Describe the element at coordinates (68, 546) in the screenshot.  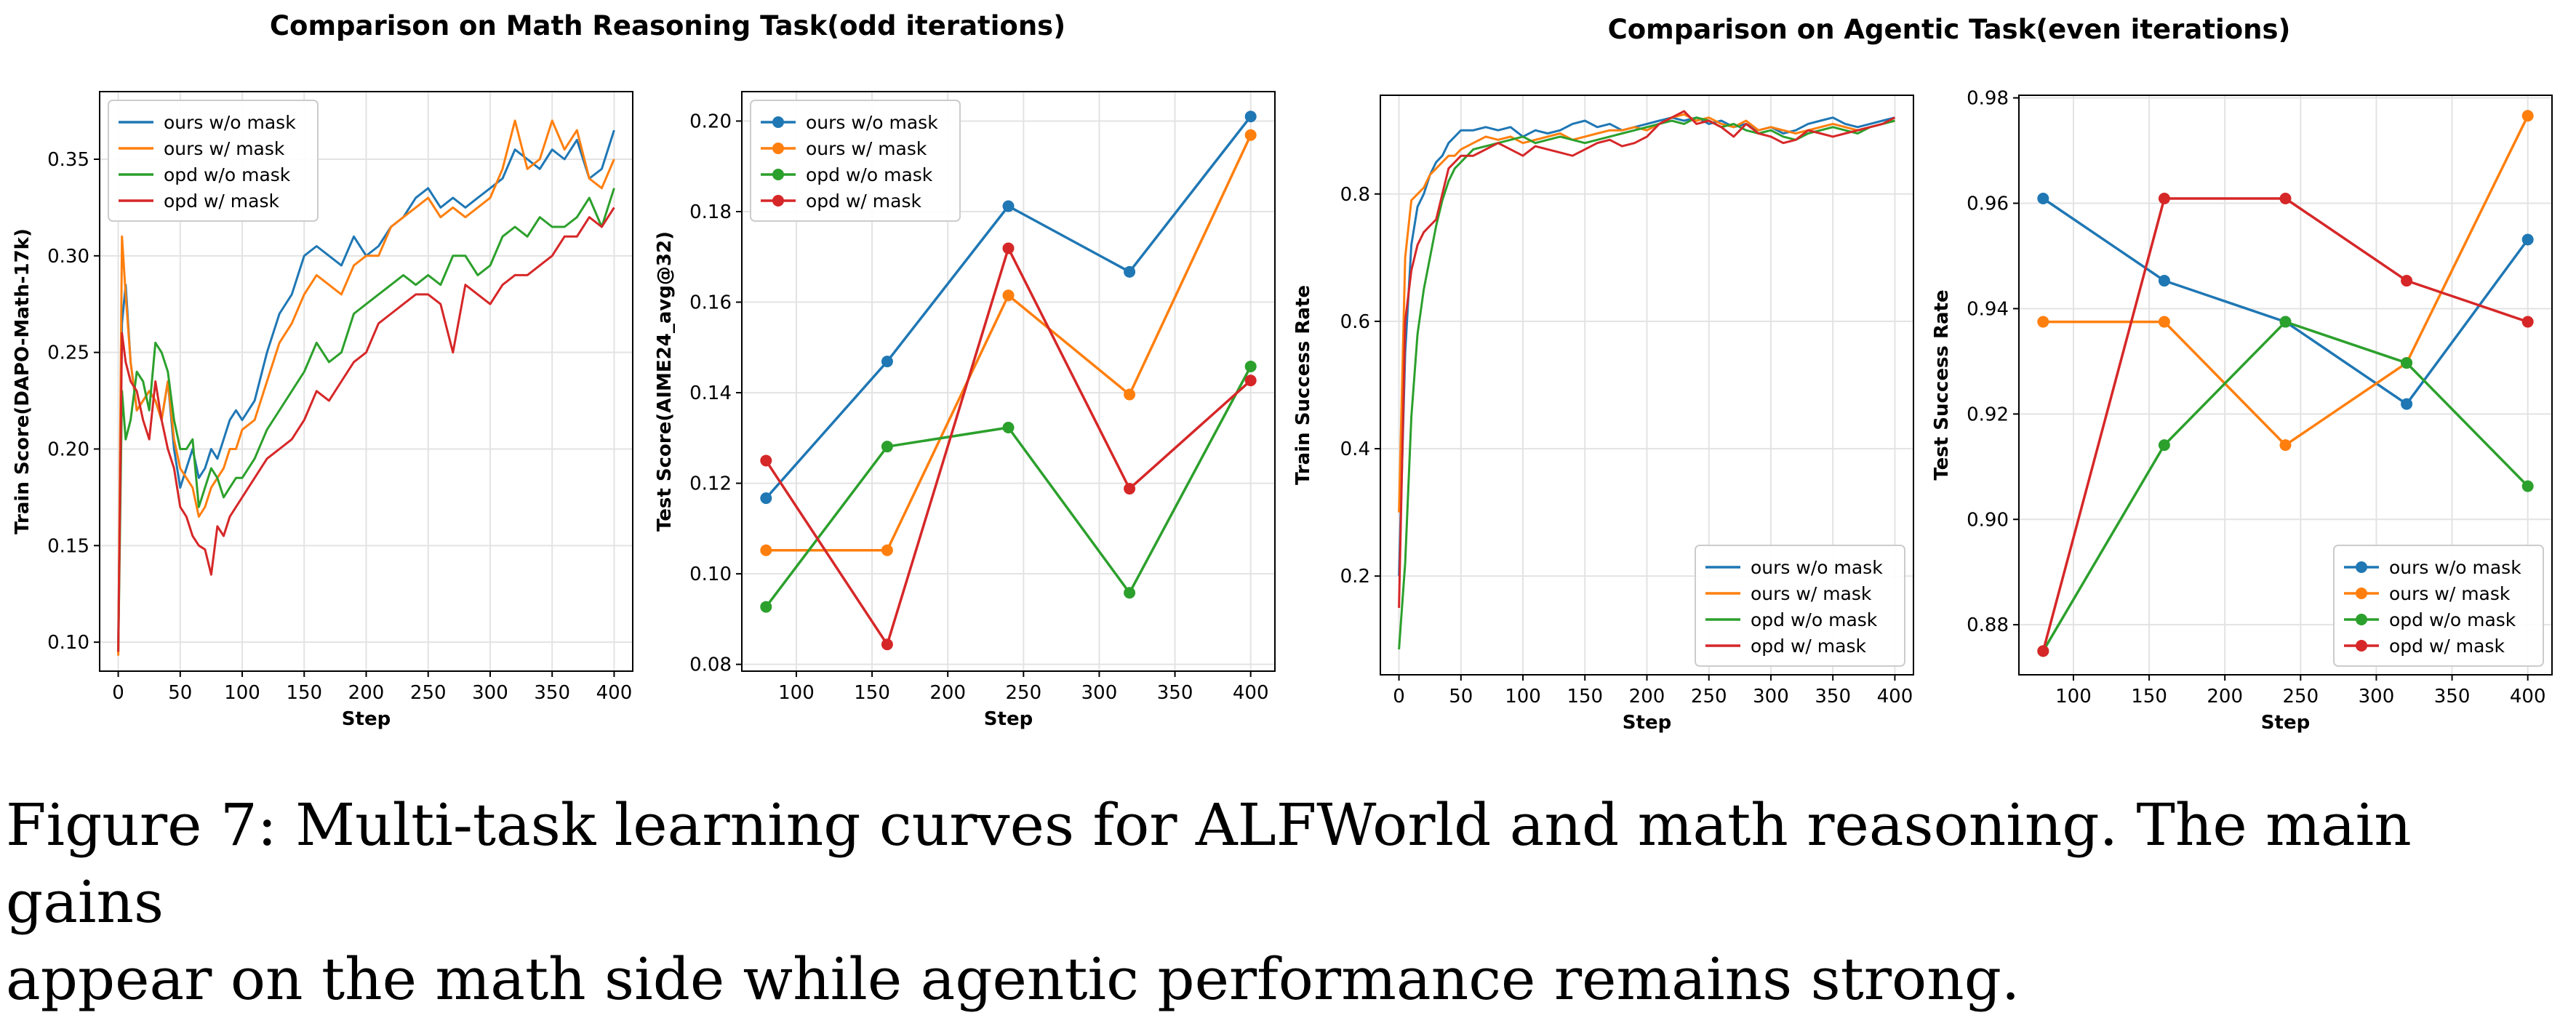
I see `y-tick-label: 0.15` at that location.